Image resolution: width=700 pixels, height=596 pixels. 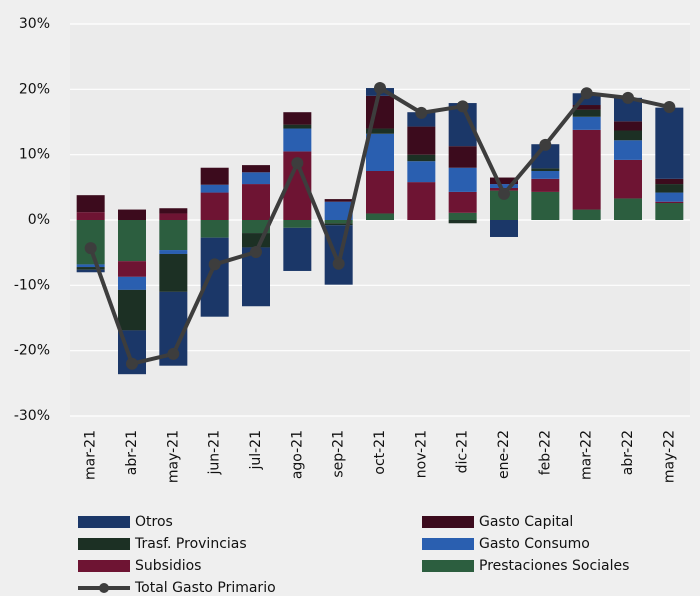 What do you see at coordinates (504, 454) in the screenshot?
I see `x-tick-label: ene-22` at bounding box center [504, 454].